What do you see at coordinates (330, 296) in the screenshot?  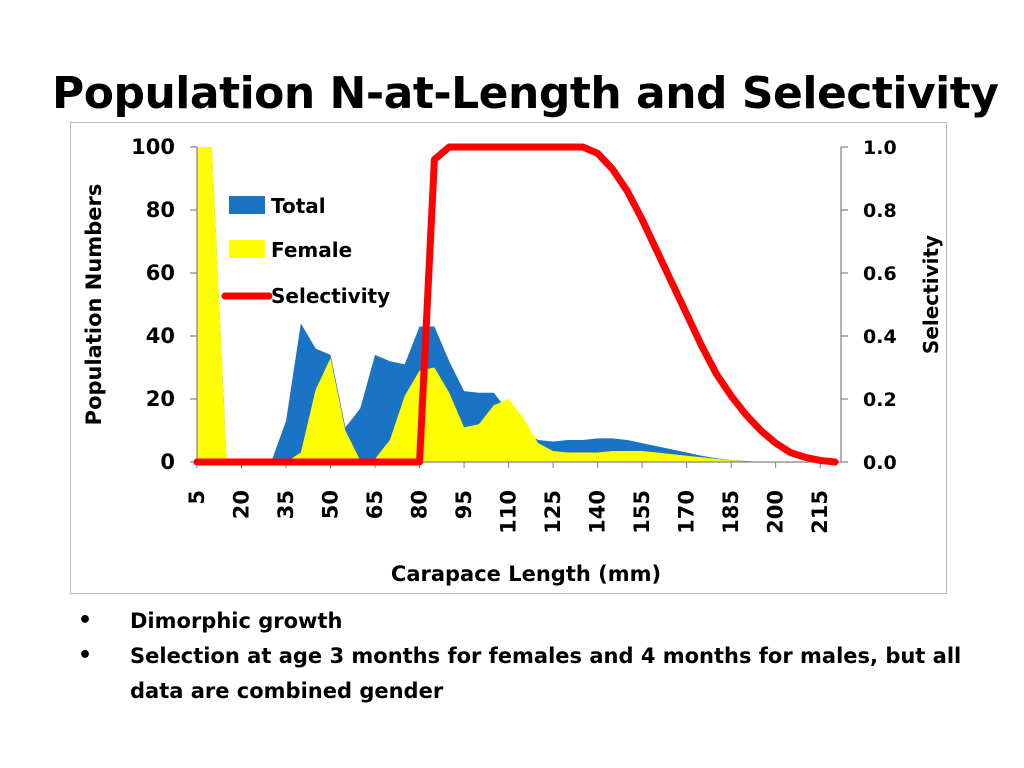 I see `legend-label-selectivity: Selectivity` at bounding box center [330, 296].